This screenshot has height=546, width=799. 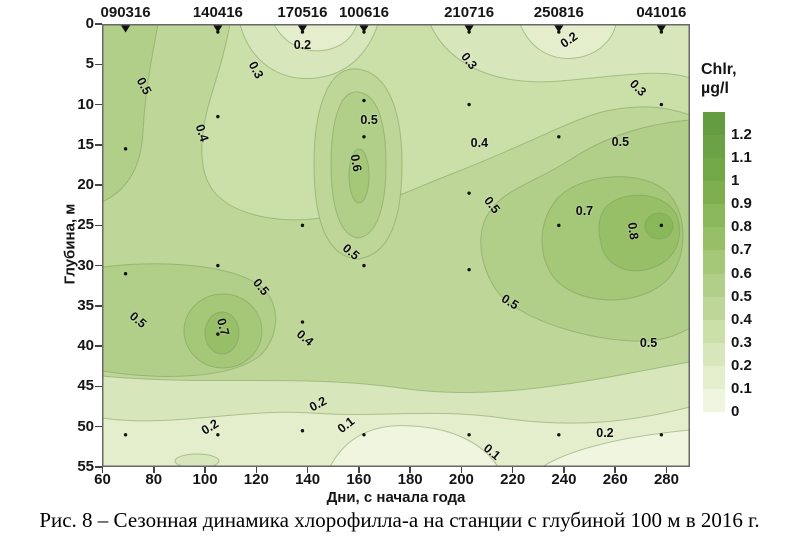 I want to click on colorbar-tick-label: 0, so click(x=735, y=411).